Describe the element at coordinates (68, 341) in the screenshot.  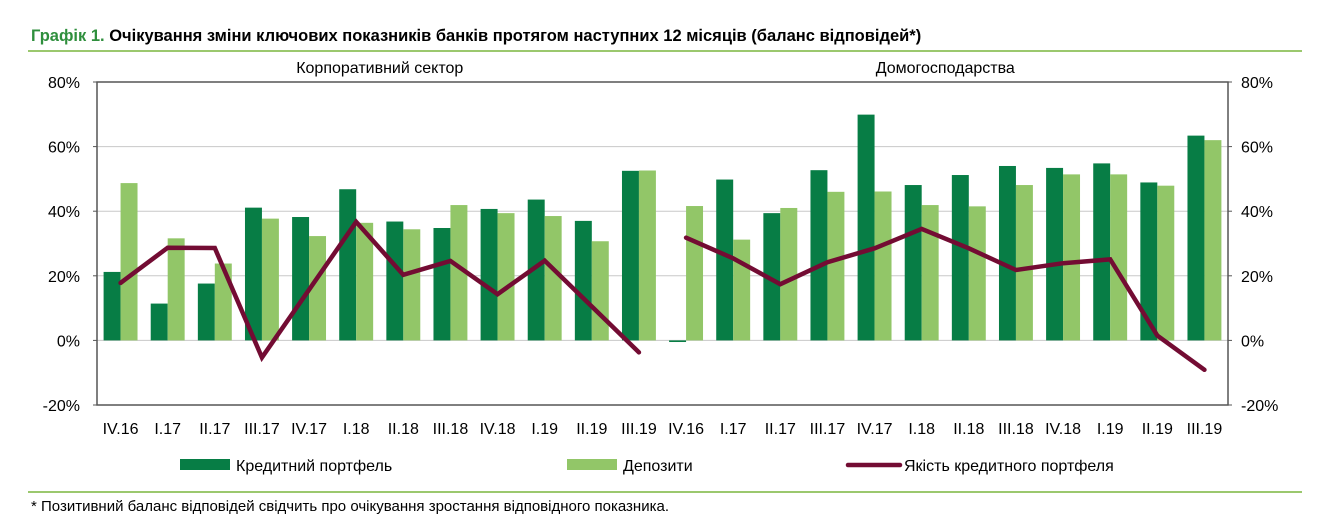
I see `y-tick-label-left: 0%` at that location.